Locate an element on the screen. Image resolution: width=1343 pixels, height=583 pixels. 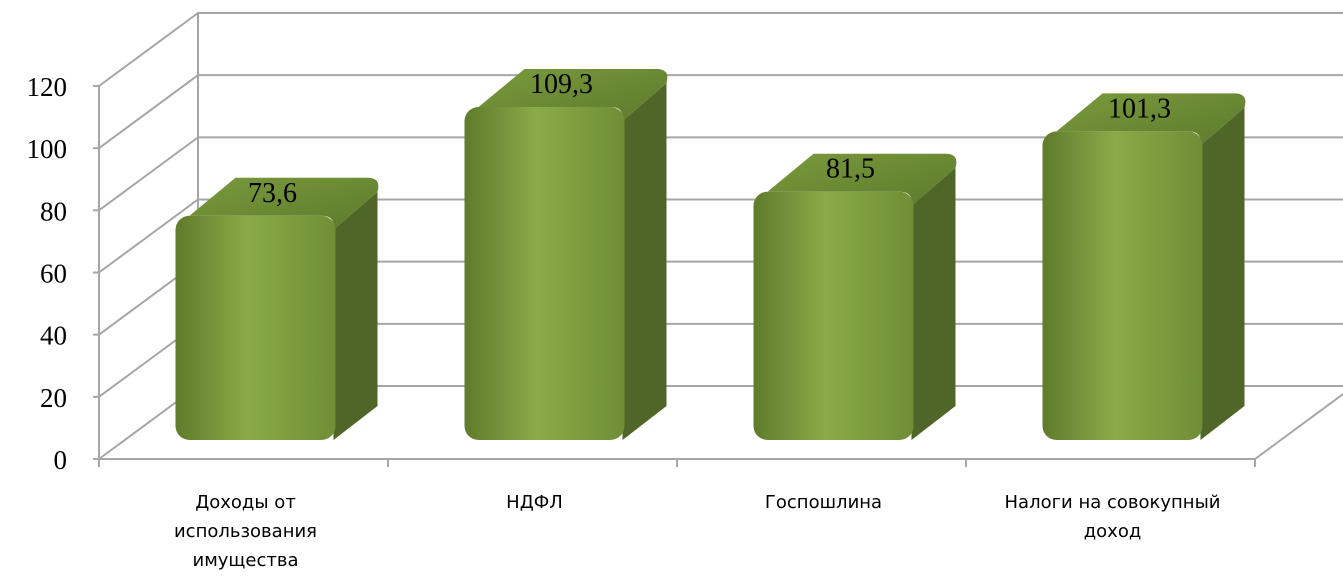
x-category-label: Госпошлина is located at coordinates (824, 502).